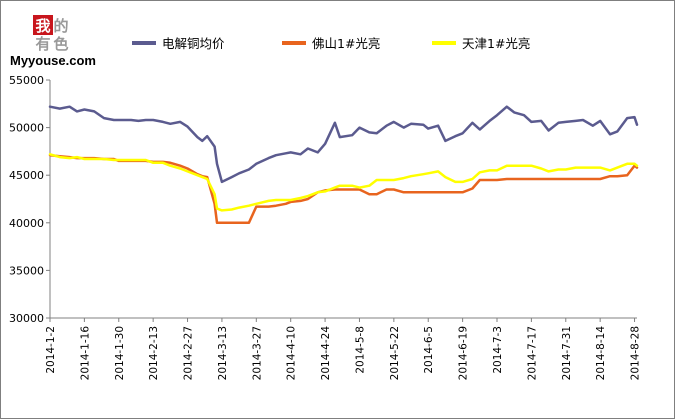 Image resolution: width=675 pixels, height=419 pixels. Describe the element at coordinates (154, 353) in the screenshot. I see `x-tick-label: 2014-2-13` at that location.